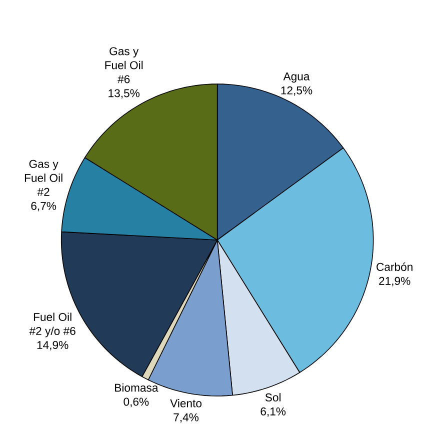 This screenshot has width=430, height=448. What do you see at coordinates (52, 325) in the screenshot?
I see `slice-label: Fuel Oil #2 y/o #6` at bounding box center [52, 325].